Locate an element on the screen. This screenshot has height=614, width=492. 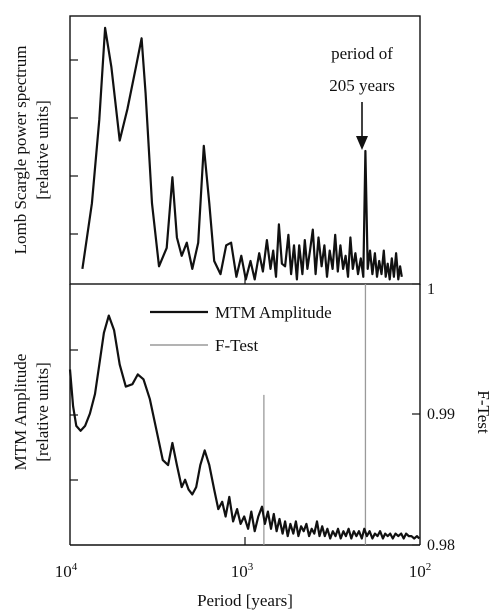
bottom-ylabel-line1: MTM Amplitude is located at coordinates (20, 412).